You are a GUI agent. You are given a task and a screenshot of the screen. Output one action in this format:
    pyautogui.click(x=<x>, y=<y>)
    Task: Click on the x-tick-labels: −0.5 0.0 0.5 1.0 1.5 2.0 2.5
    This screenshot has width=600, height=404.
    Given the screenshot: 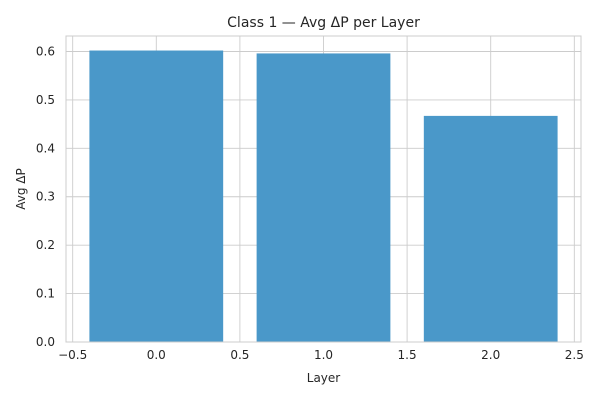 What is the action you would take?
    pyautogui.click(x=321, y=355)
    